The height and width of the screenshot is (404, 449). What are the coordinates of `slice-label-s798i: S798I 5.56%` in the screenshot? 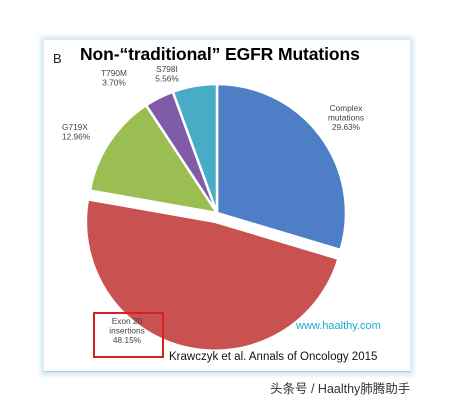 It's located at (167, 74).